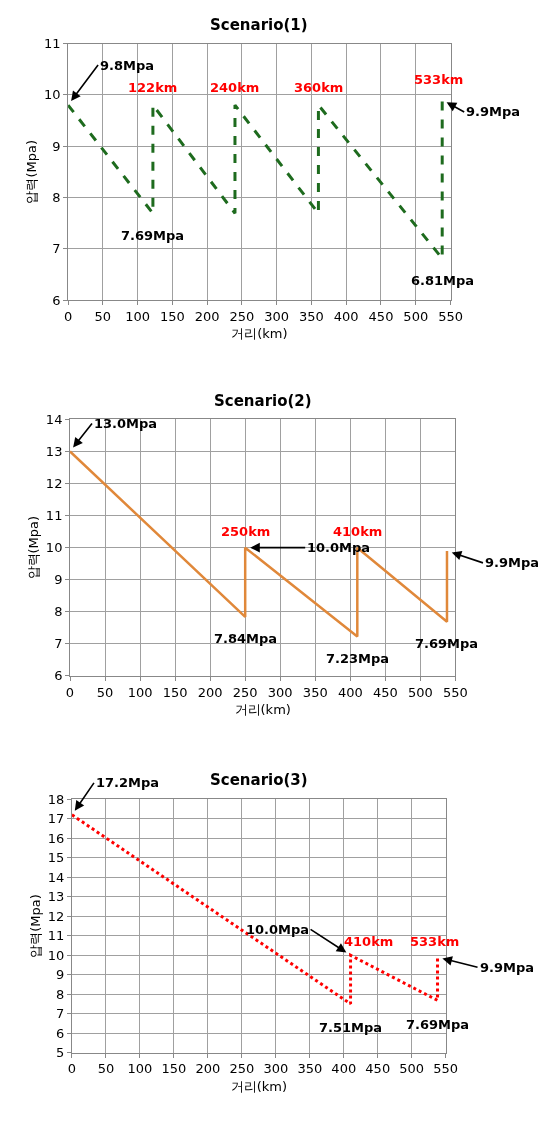  I want to click on annotation: 360km, so click(319, 87).